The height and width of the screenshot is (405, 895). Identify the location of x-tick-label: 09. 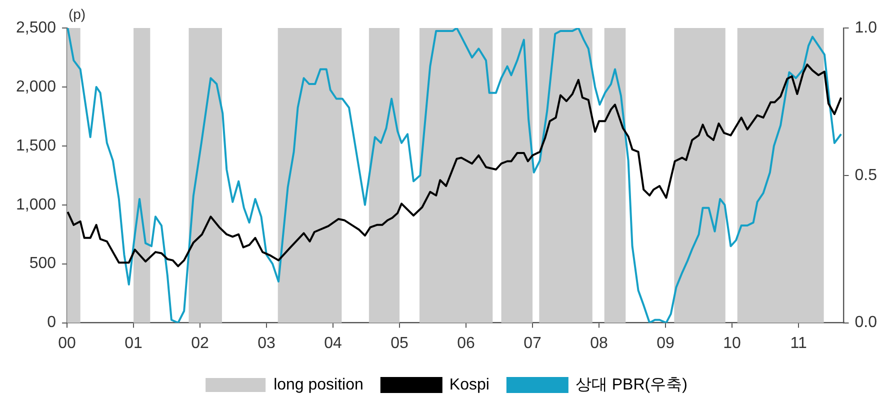
(665, 343).